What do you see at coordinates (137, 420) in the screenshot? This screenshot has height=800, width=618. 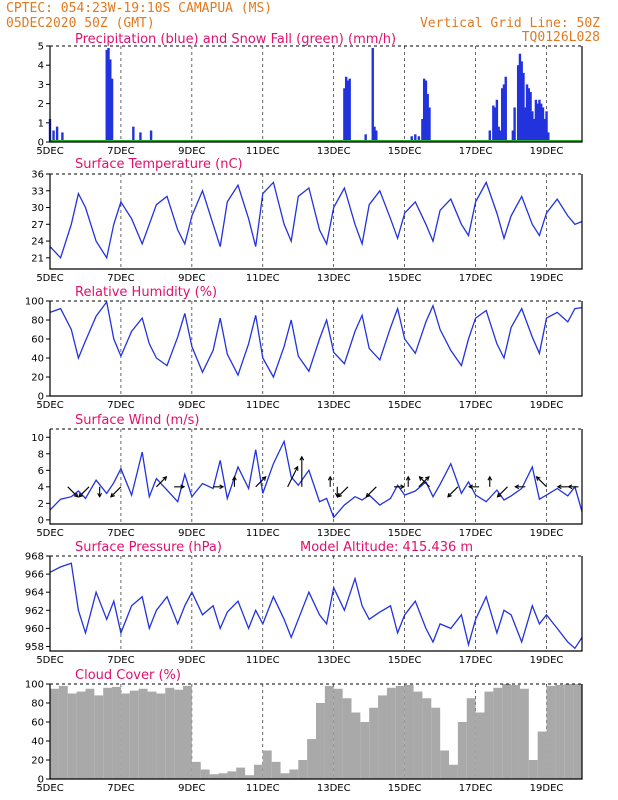 I see `panel-title: Surface Wind (m/s)` at bounding box center [137, 420].